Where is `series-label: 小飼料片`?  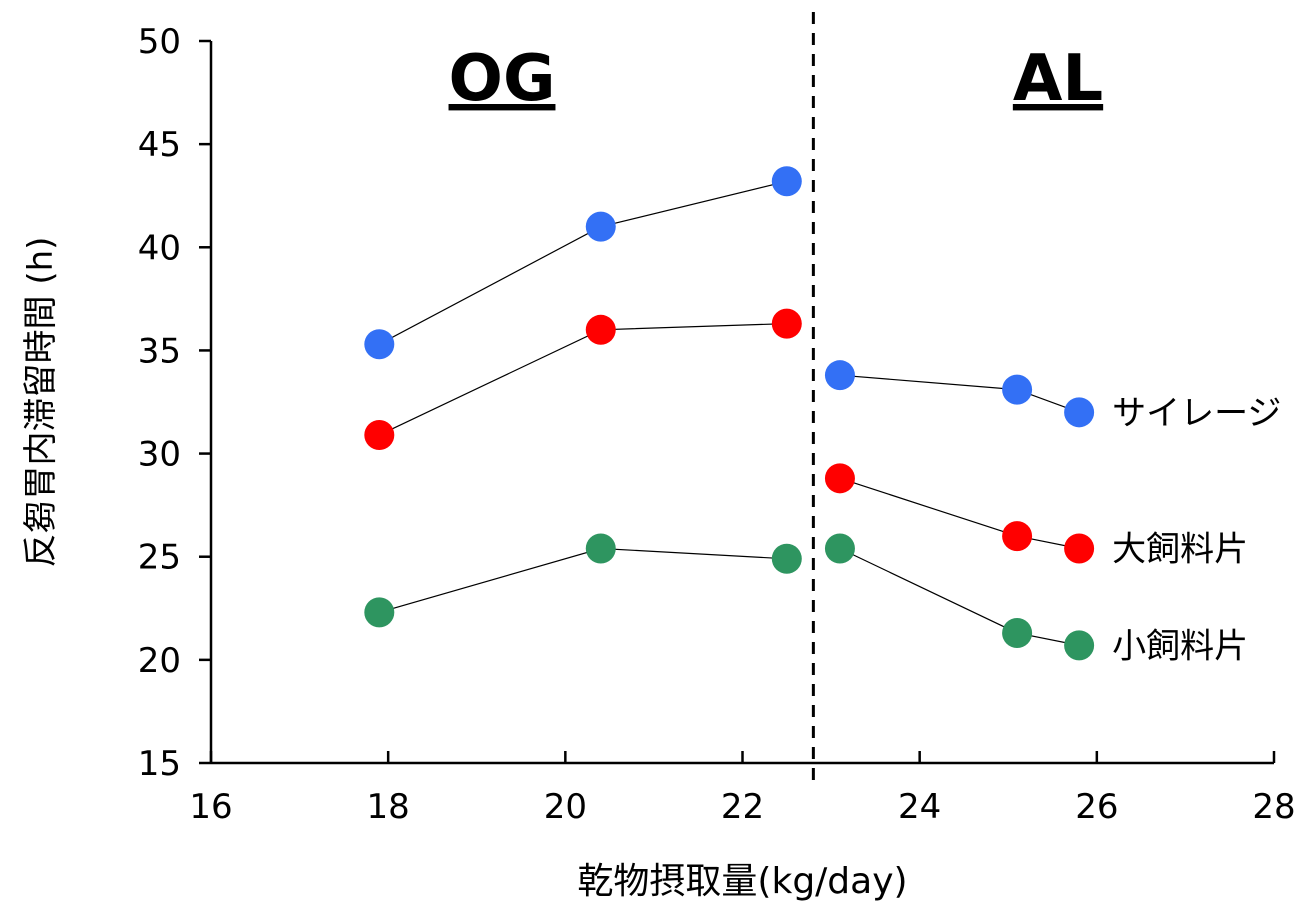 series-label: 小飼料片 is located at coordinates (1180, 646).